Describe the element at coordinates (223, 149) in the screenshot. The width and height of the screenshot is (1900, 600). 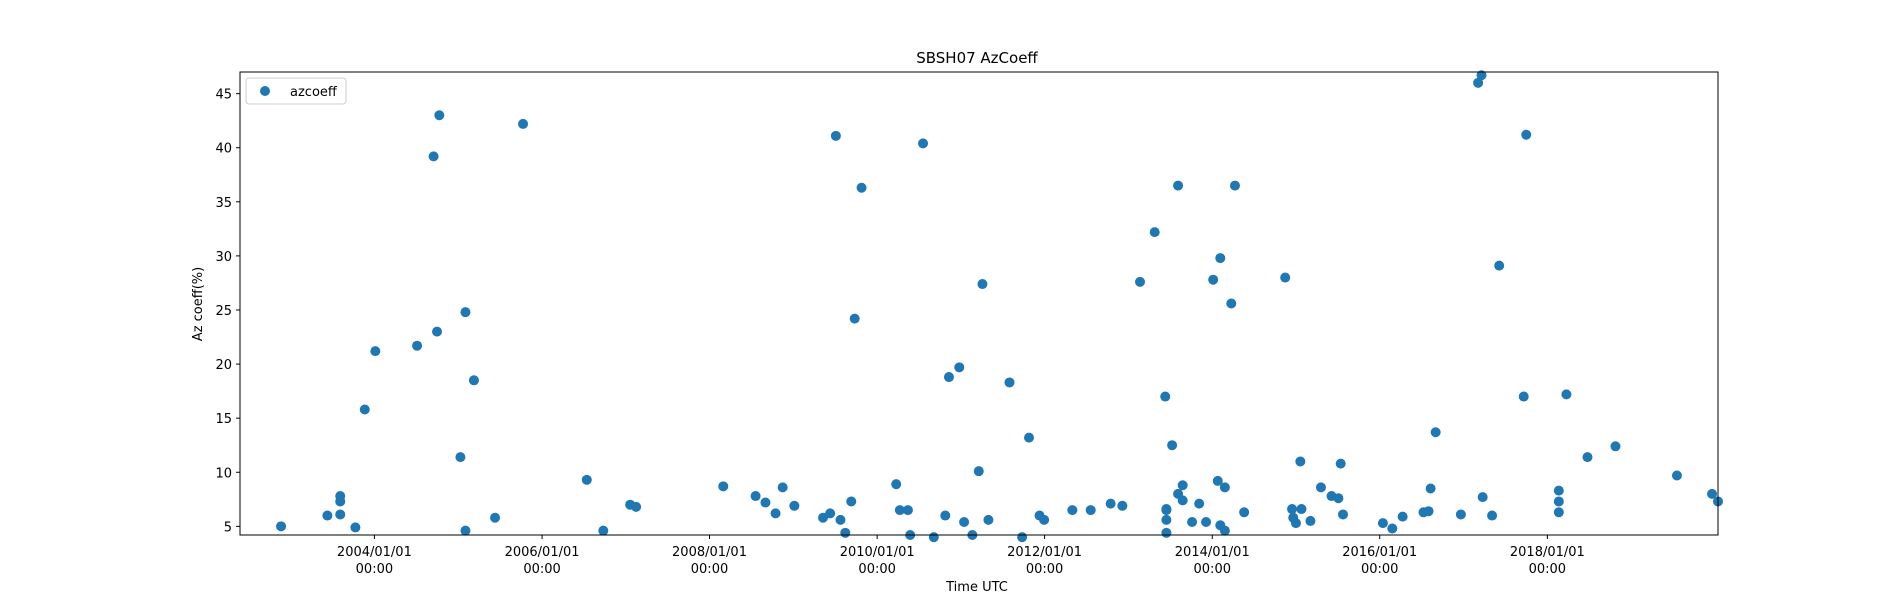
I see `y-tick-label: 40` at that location.